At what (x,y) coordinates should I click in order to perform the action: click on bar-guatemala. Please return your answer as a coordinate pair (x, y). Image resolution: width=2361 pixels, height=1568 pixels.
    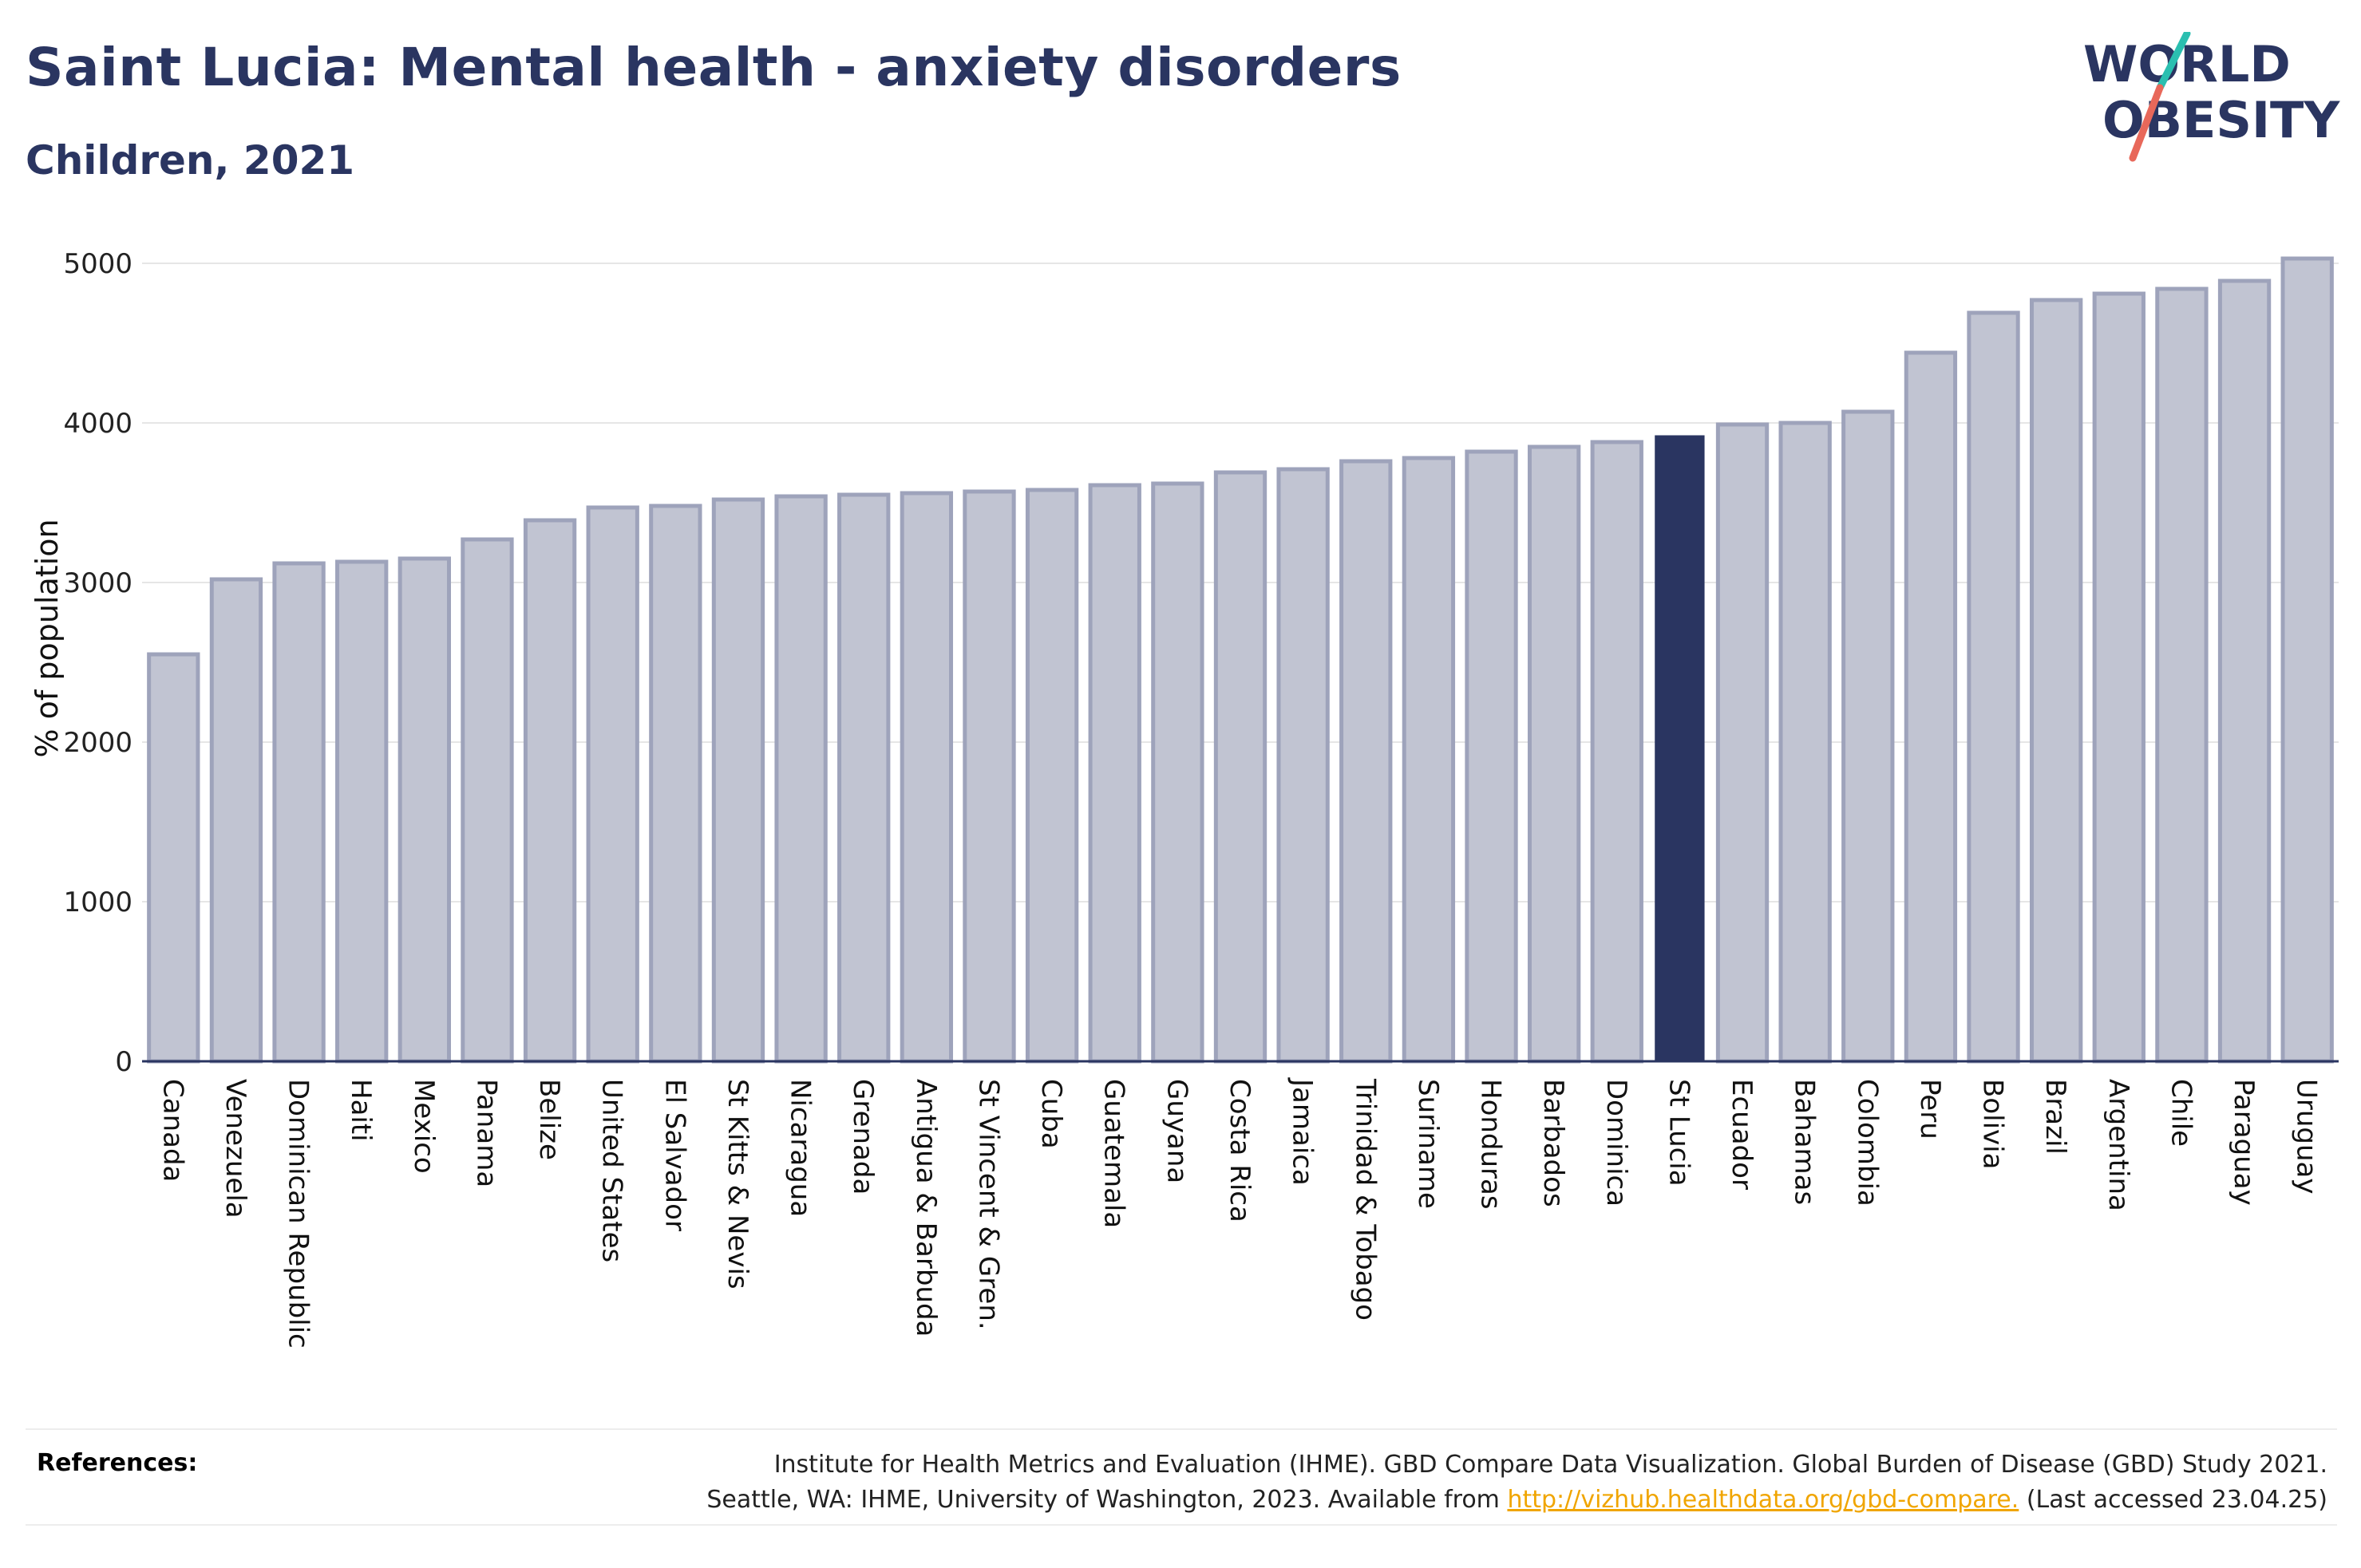
    Looking at the image, I should click on (1114, 773).